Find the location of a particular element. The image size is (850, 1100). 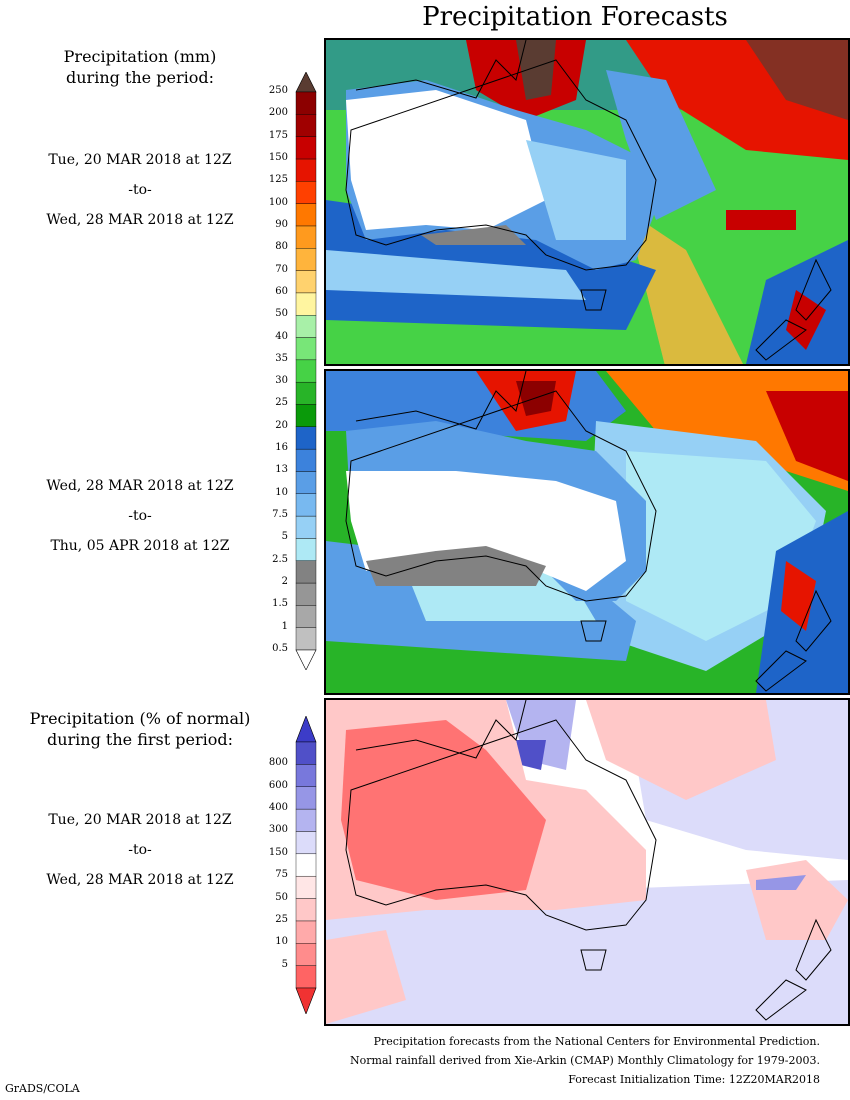

period1-start: Tue, 20 MAR 2018 at 12Z is located at coordinates (140, 160).